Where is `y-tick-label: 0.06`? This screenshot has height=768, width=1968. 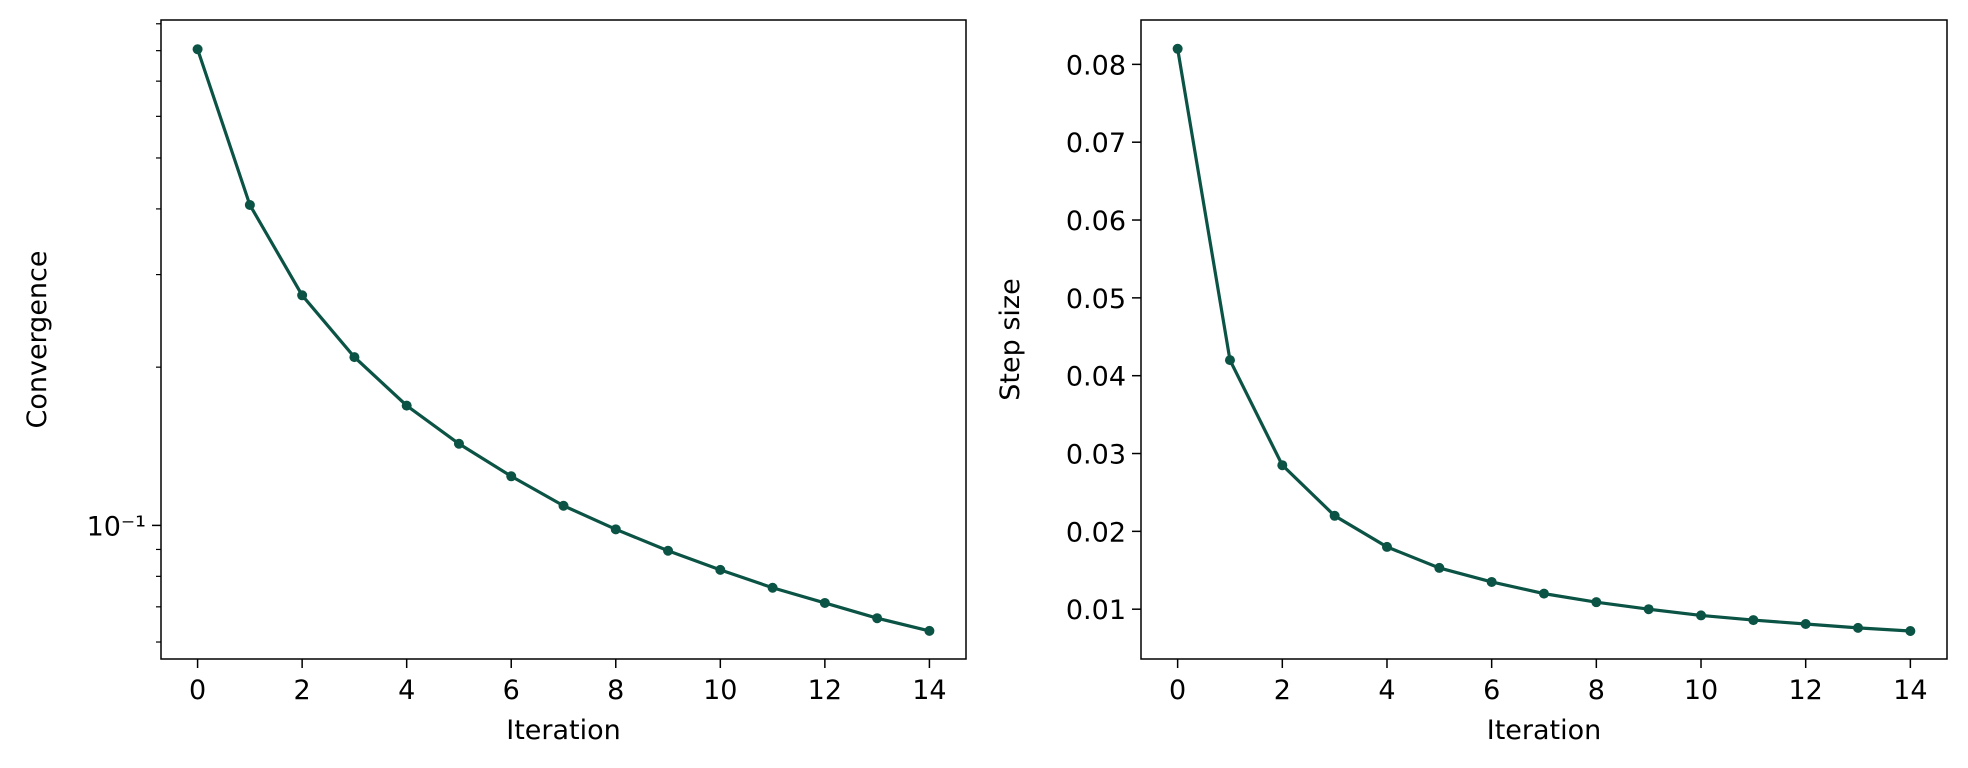
y-tick-label: 0.06 is located at coordinates (1096, 221).